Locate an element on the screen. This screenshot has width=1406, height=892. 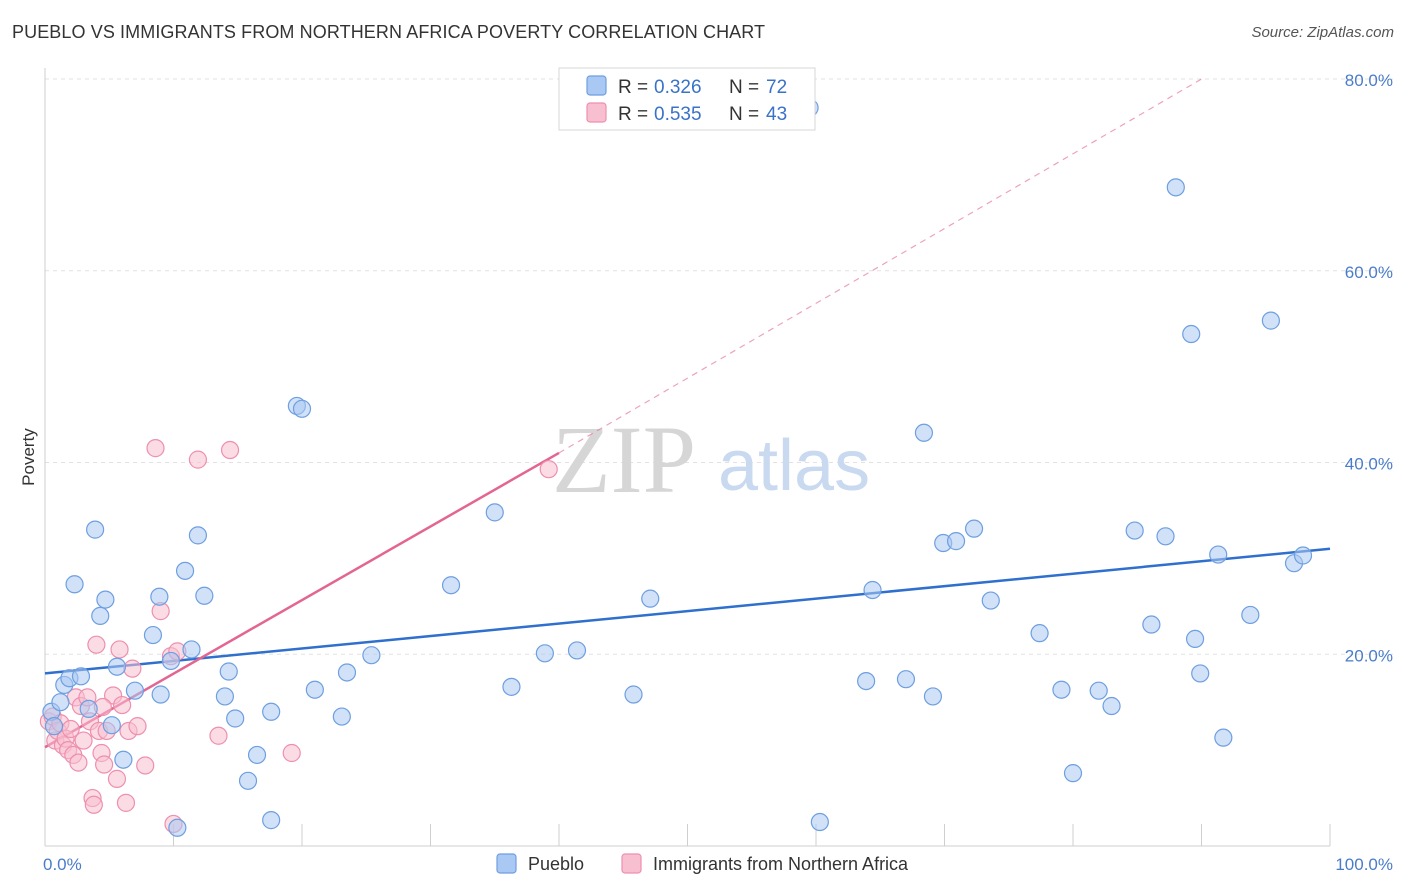
watermark-zip: ZIP is located at coordinates (624, 459).